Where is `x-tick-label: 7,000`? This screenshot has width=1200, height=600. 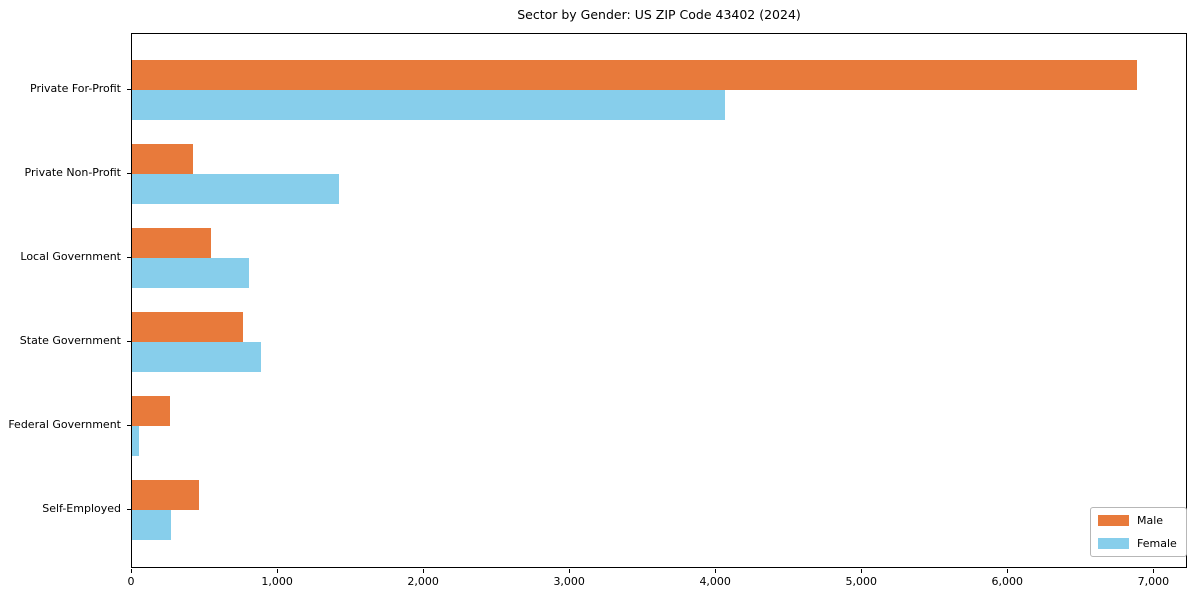
x-tick-label: 7,000 is located at coordinates (1153, 581).